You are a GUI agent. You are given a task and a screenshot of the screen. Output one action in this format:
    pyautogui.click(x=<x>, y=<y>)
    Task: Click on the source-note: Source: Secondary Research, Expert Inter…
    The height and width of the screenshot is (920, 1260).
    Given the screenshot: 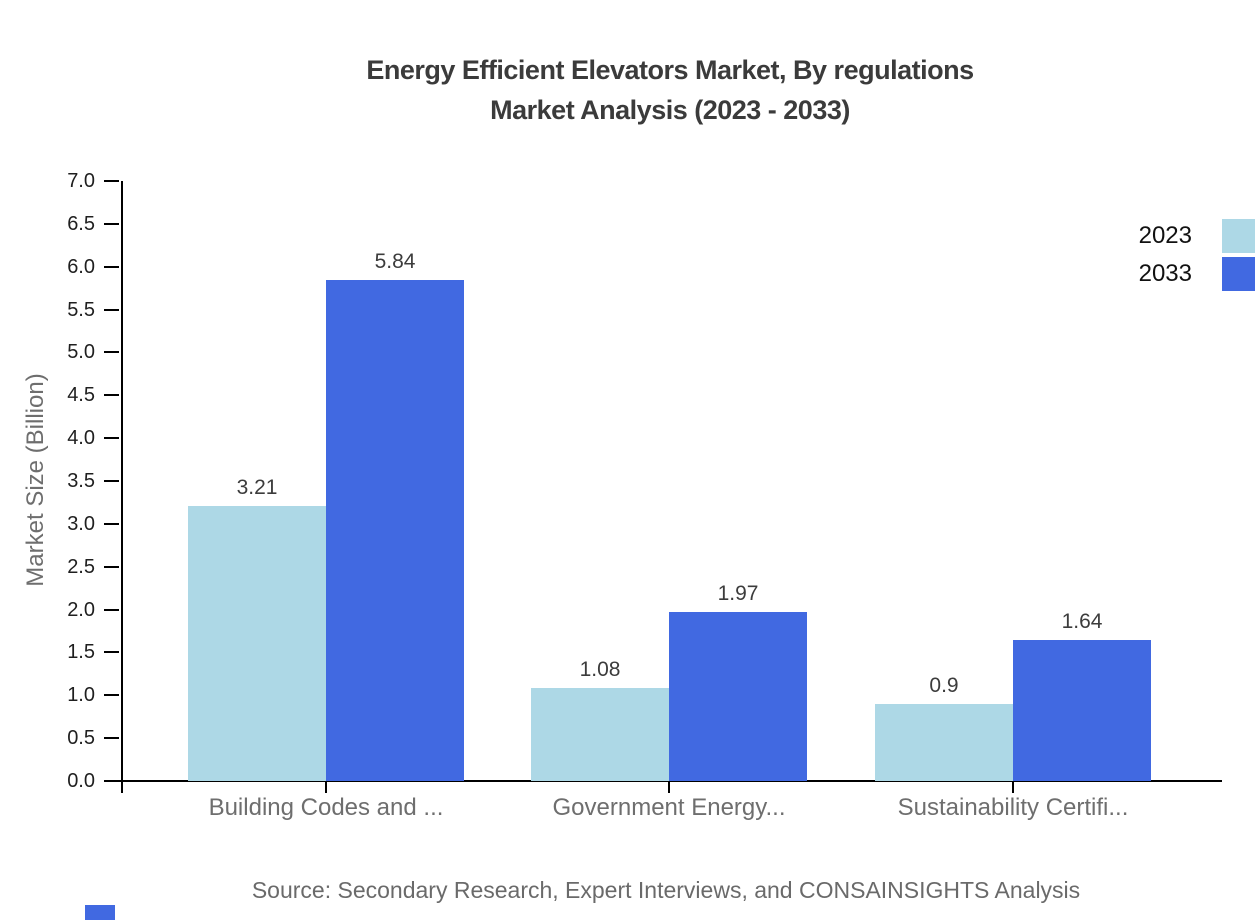 What is the action you would take?
    pyautogui.click(x=666, y=890)
    